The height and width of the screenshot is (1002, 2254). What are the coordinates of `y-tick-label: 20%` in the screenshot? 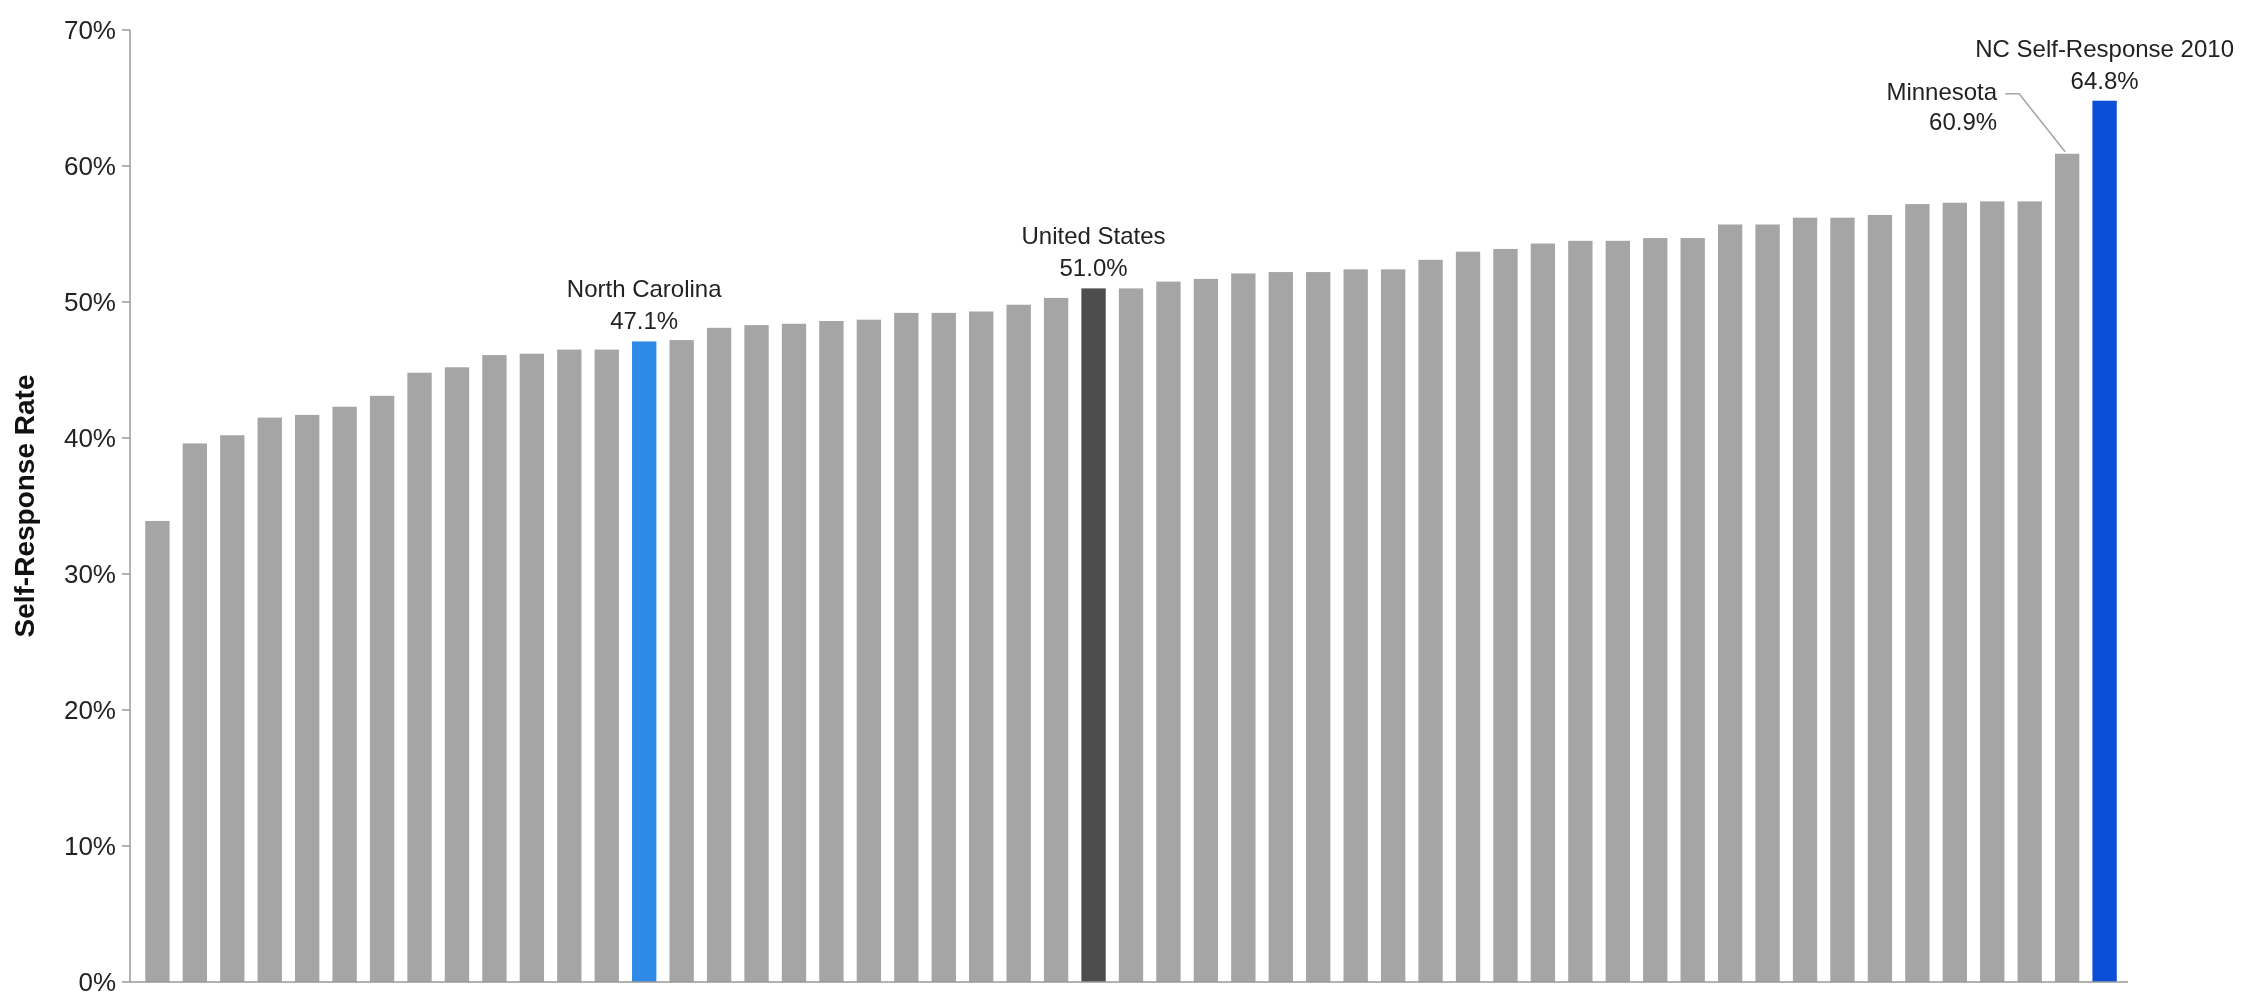 It's located at (89, 710).